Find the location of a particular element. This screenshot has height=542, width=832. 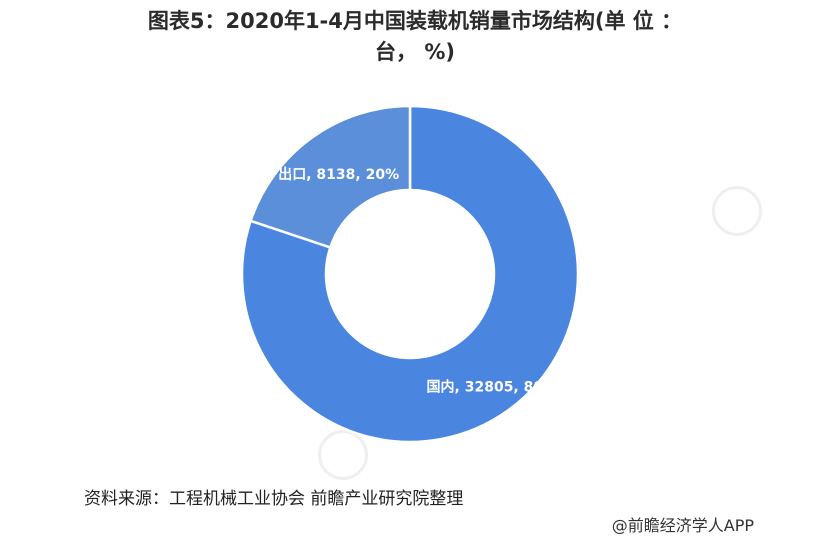

donut-slice-出口 is located at coordinates (330, 177).